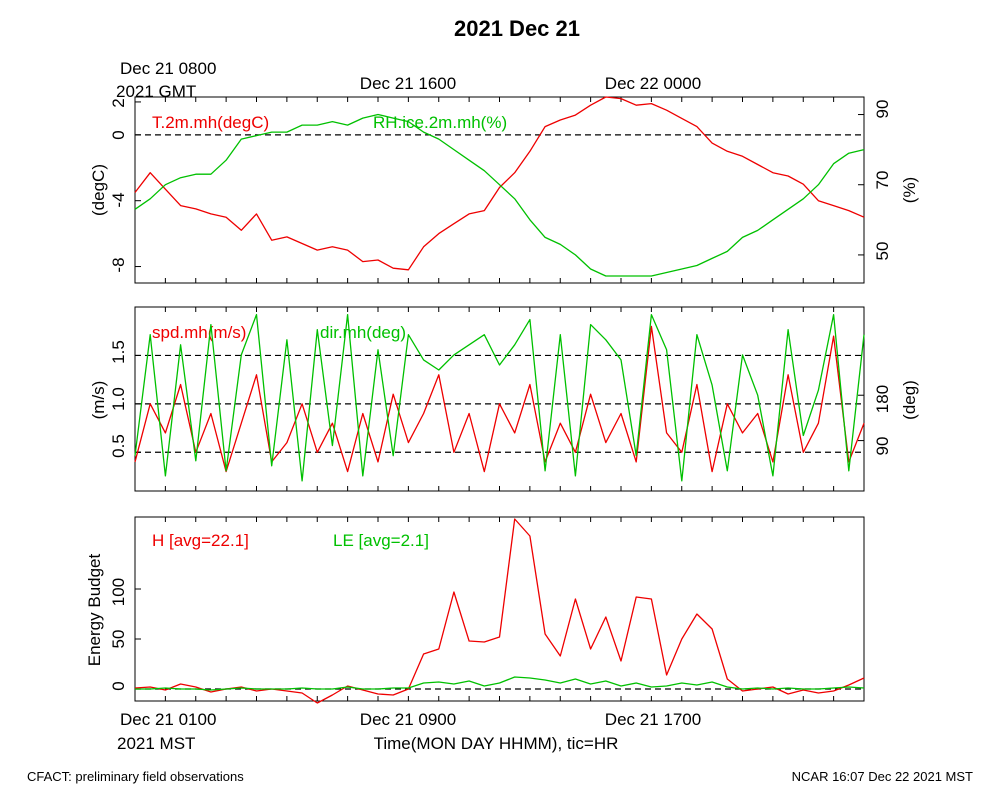  What do you see at coordinates (440, 122) in the screenshot?
I see `humidity-legend: RH.ice.2m.mh(%)` at bounding box center [440, 122].